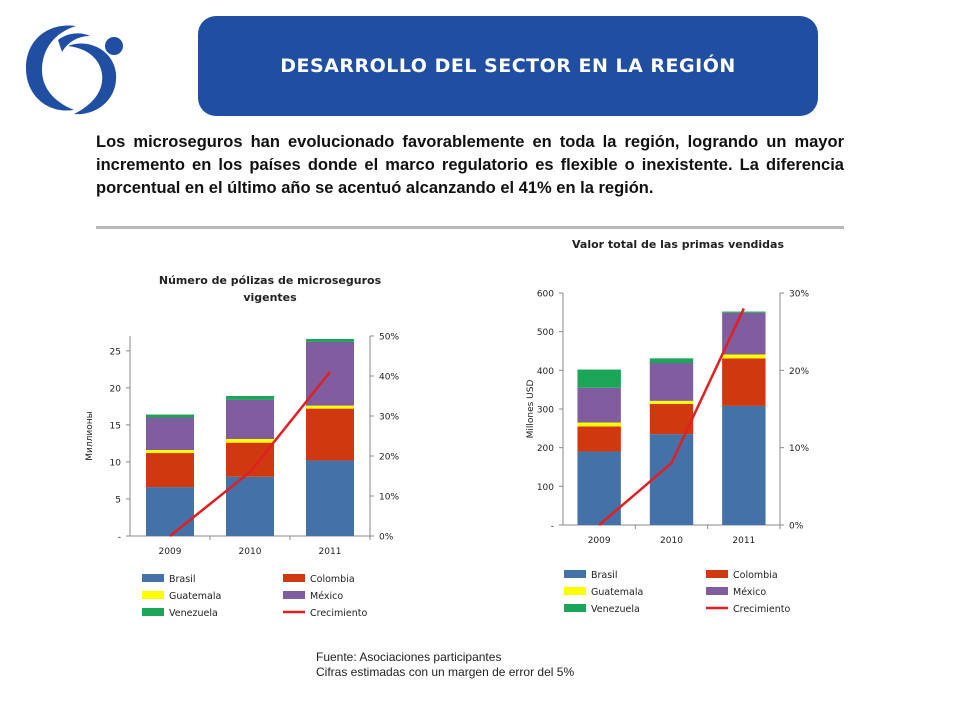  What do you see at coordinates (90, 435) in the screenshot?
I see `y-axis-label: Миллионы` at bounding box center [90, 435].